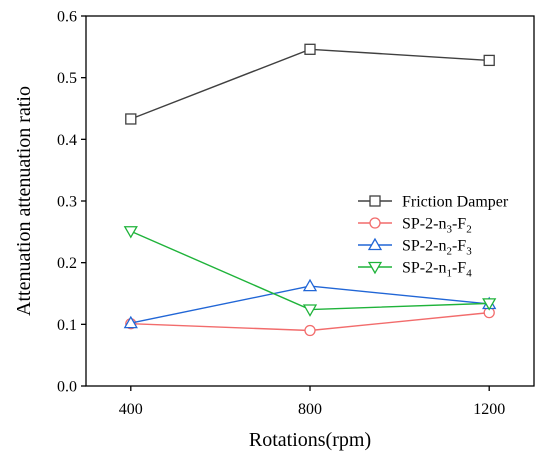  I want to click on x-tick-label: 1200, so click(489, 409).